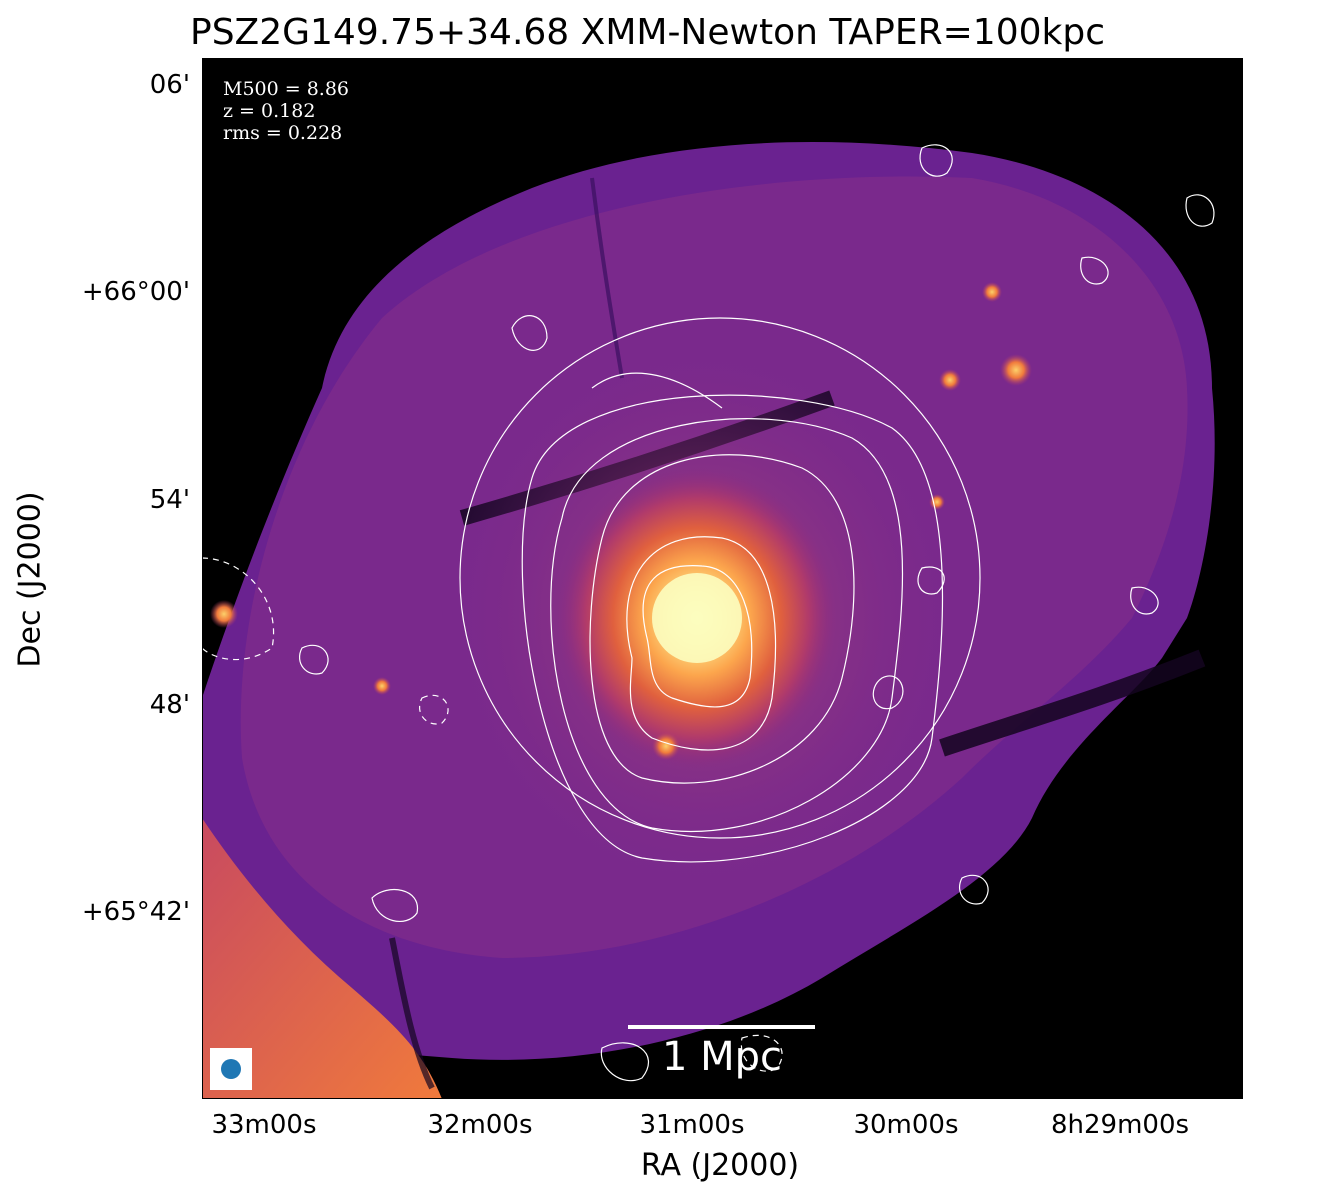 This screenshot has width=1321, height=1200. What do you see at coordinates (286, 89) in the screenshot?
I see `mass-label: M500 = 8.86` at bounding box center [286, 89].